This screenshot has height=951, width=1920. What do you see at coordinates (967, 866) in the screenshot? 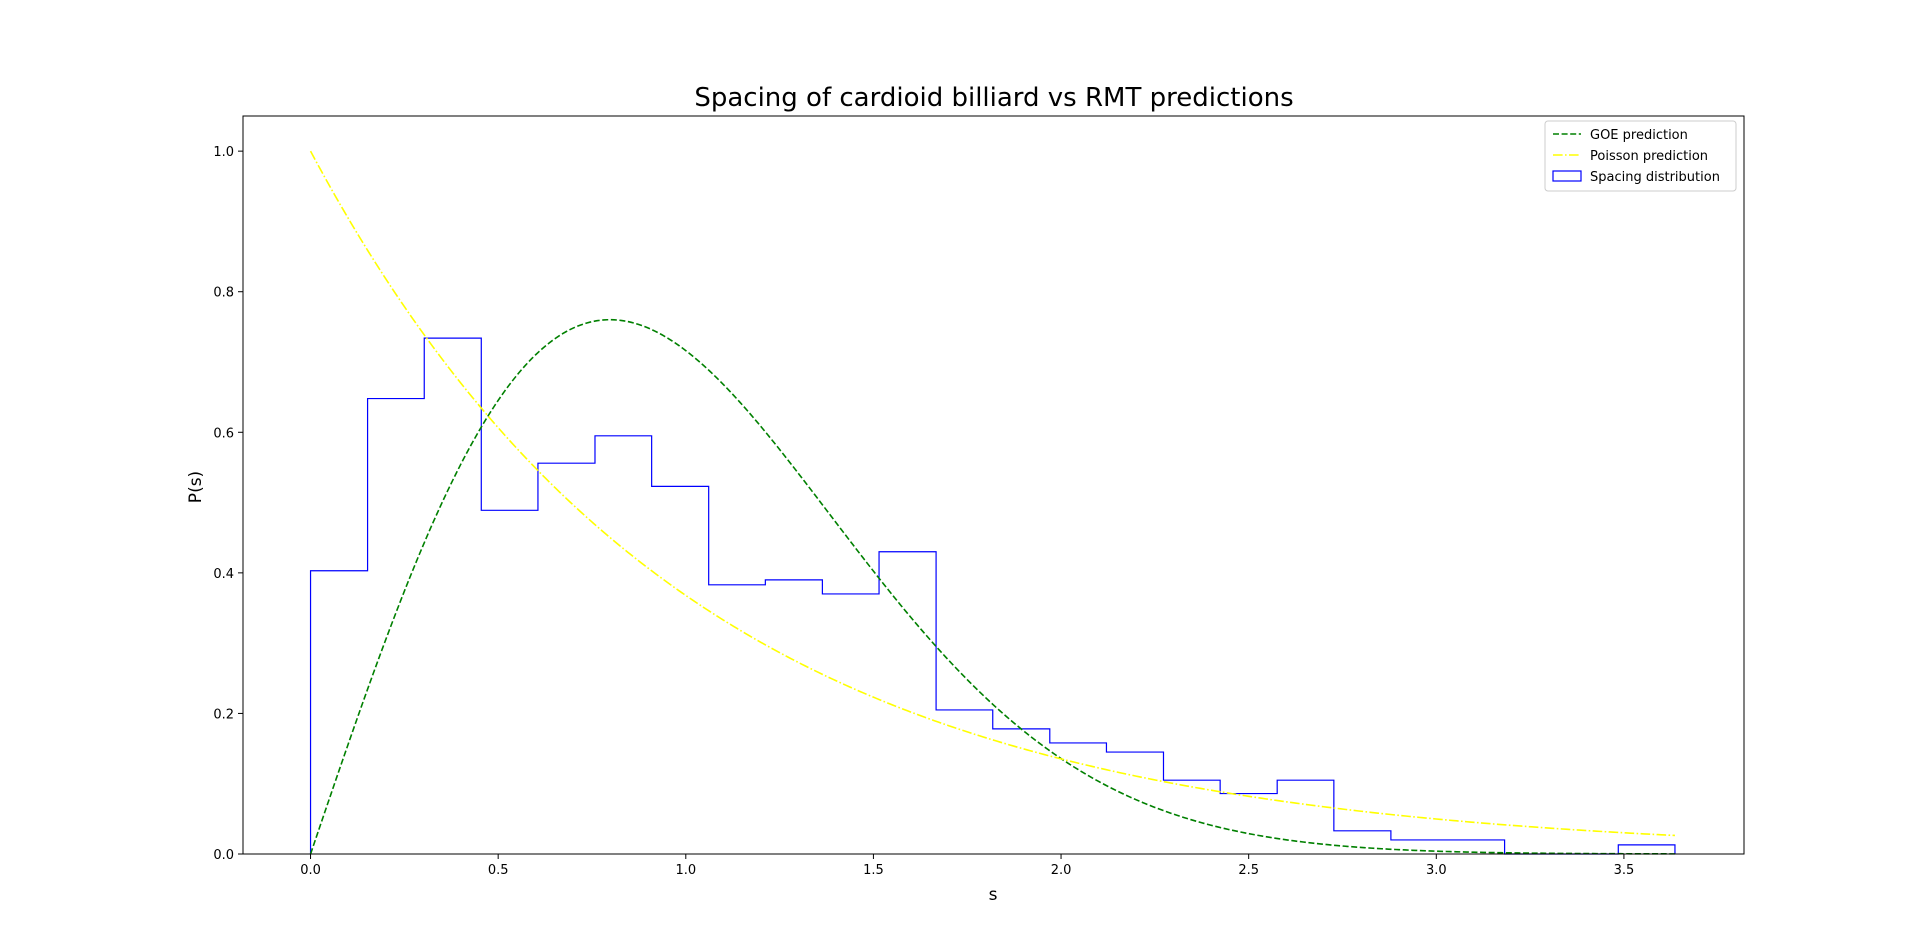
I see `x-axis-ticks: 0.0 0.5 1.0 1.5 2.0 2.5 3.0 3.5` at bounding box center [967, 866].